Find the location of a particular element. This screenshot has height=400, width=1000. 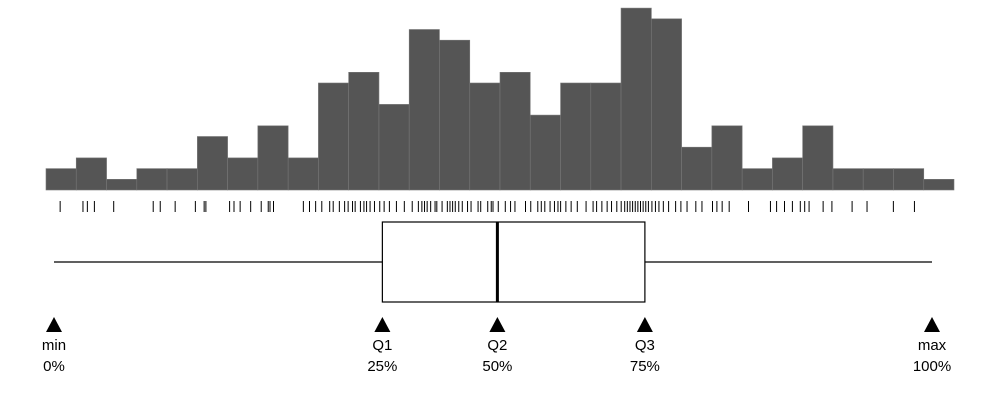

annotation-label: Q2 is located at coordinates (497, 345).